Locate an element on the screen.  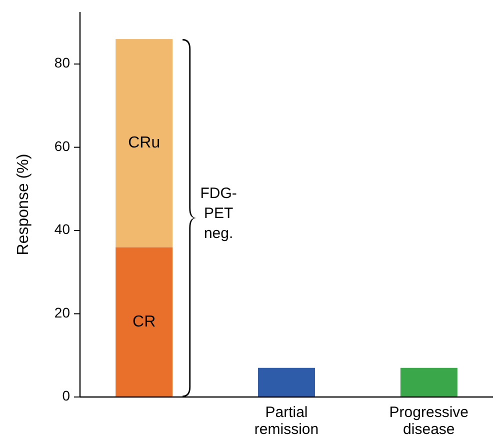
series-label: CR is located at coordinates (144, 321).